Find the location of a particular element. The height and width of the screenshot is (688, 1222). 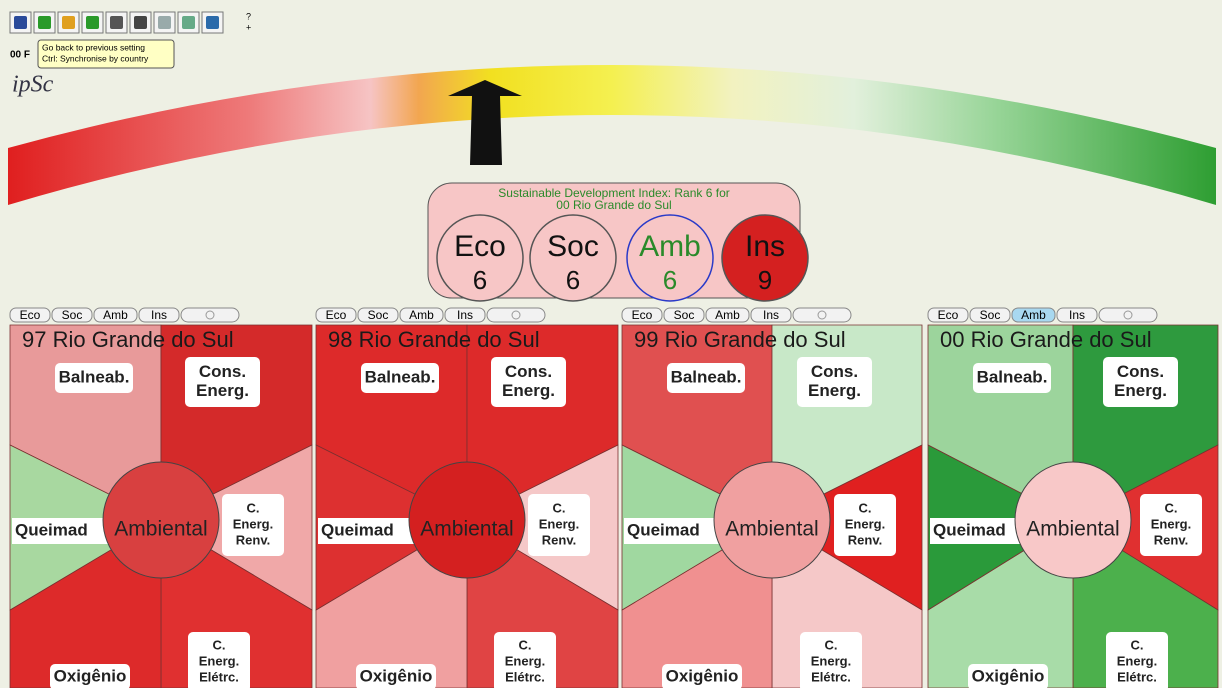

summary-title: 00 Rio Grande do Sul is located at coordinates (613, 205).